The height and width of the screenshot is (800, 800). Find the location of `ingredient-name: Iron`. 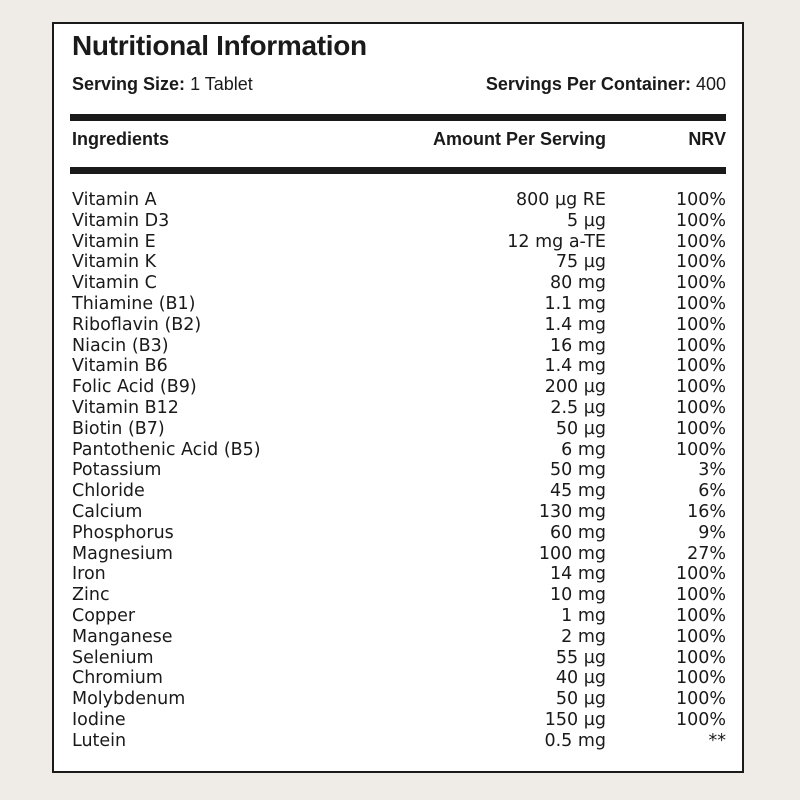

ingredient-name: Iron is located at coordinates (89, 574).